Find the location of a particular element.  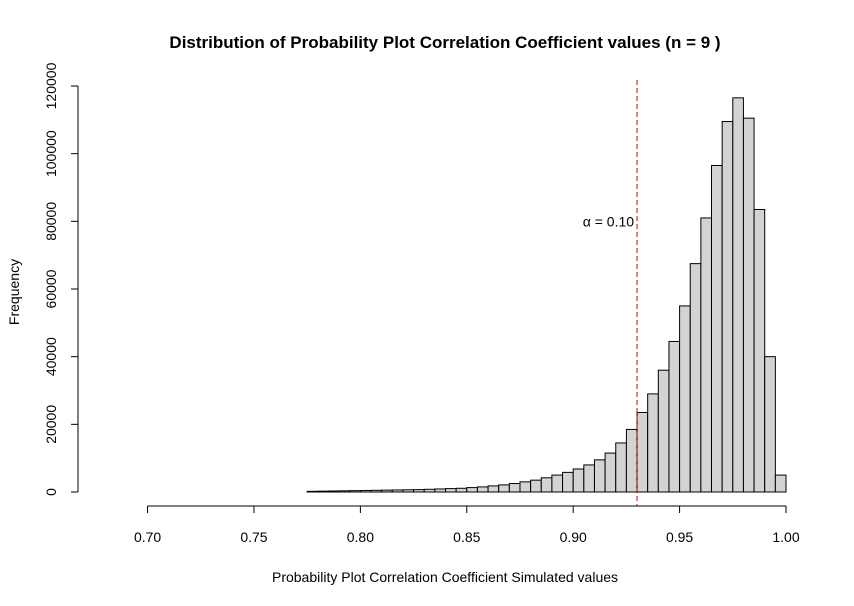

y-tick-label: 20000 is located at coordinates (51, 424).